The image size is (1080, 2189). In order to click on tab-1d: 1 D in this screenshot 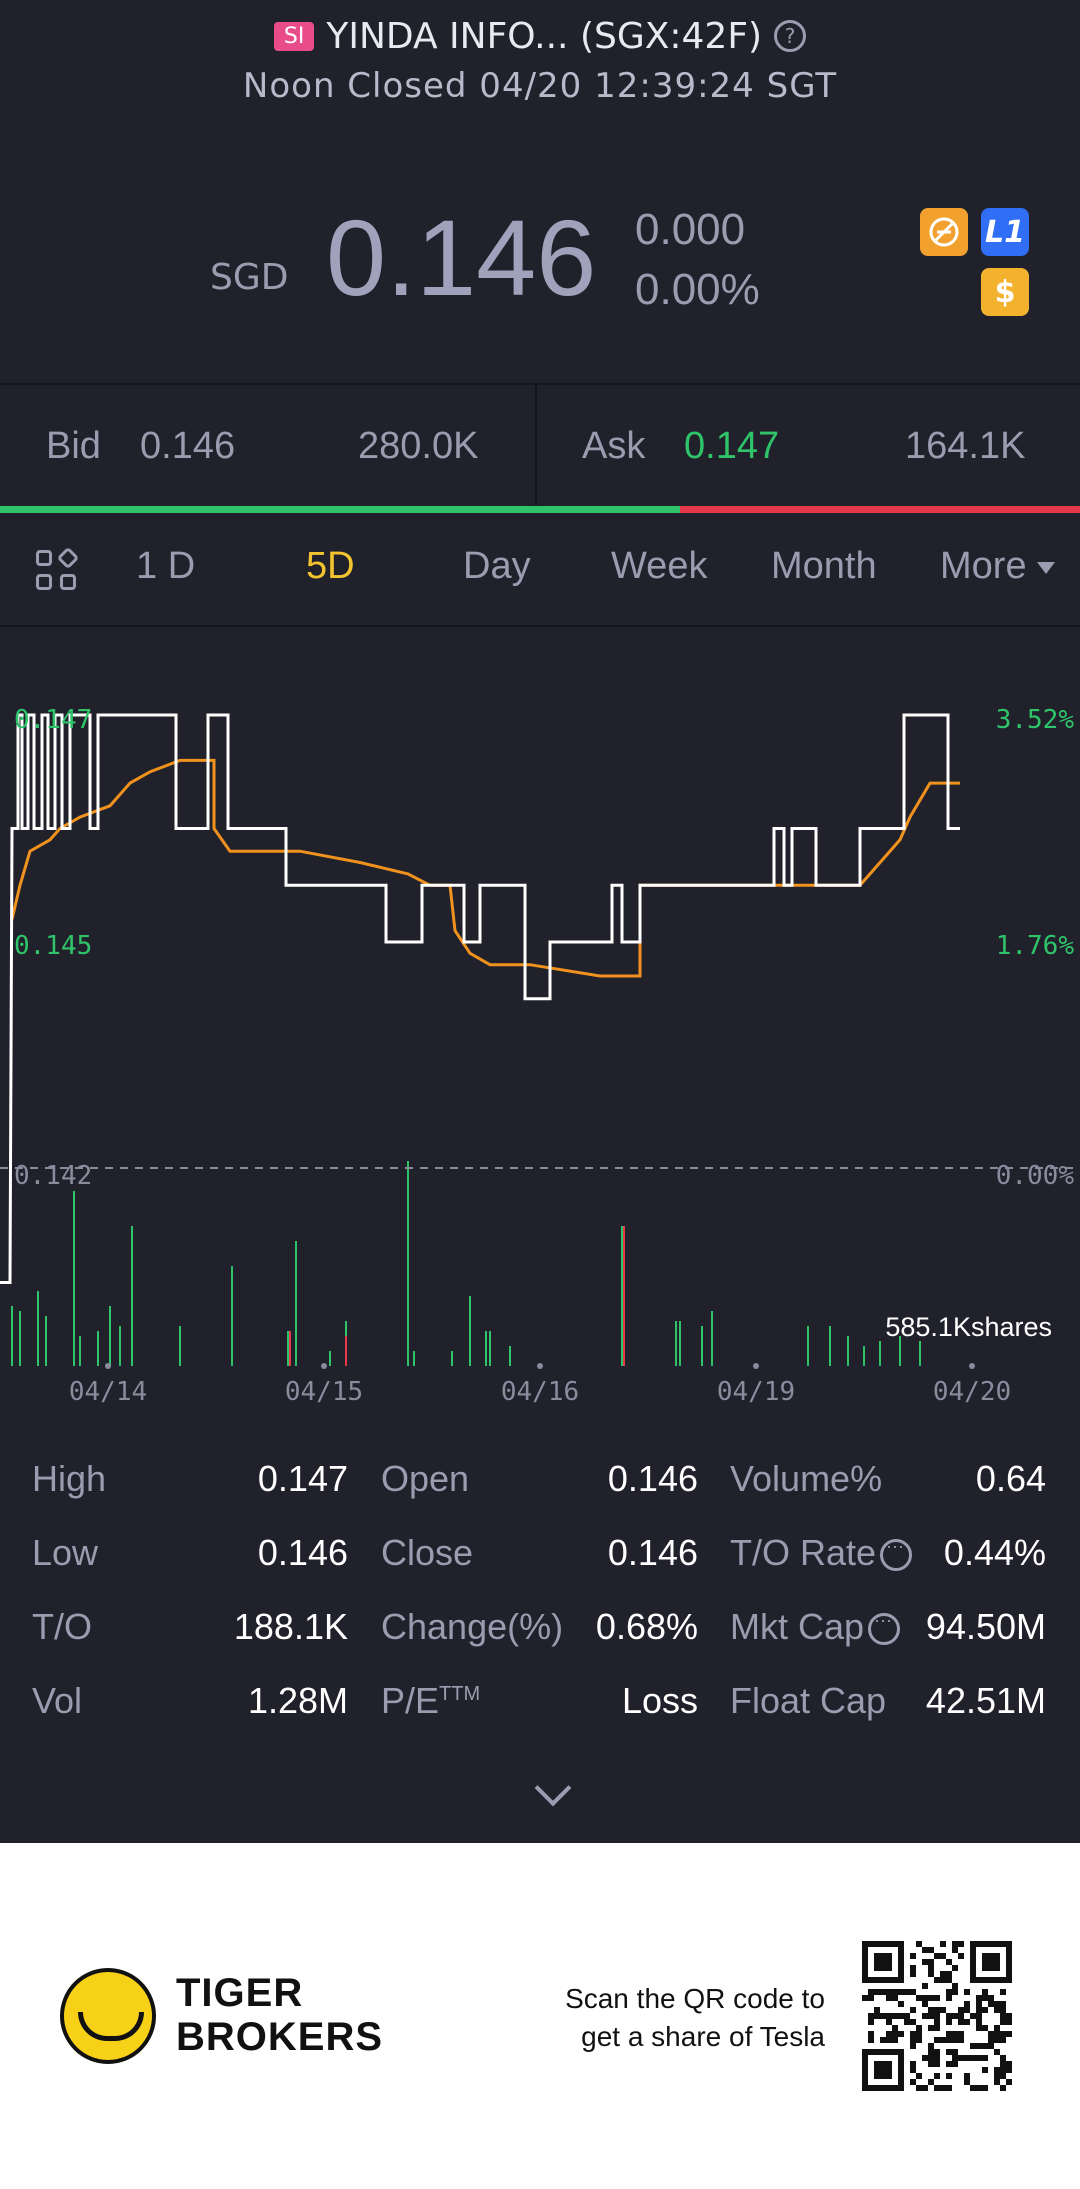, I will do `click(166, 566)`.